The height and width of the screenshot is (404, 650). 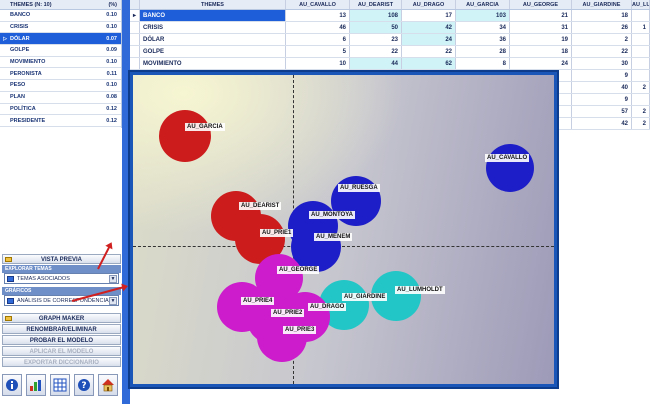 I want to click on theme-row: ▷ DÓLAR 0.07, so click(x=60, y=39).